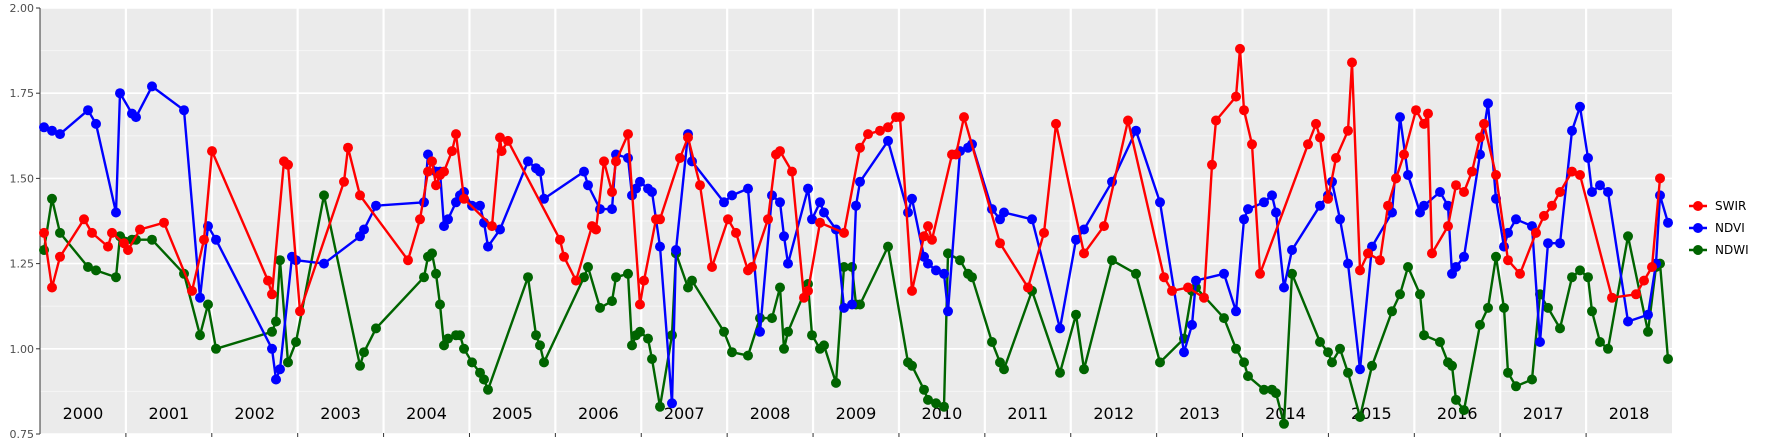 This screenshot has width=1773, height=442. What do you see at coordinates (1698, 250) in the screenshot?
I see `legend-key-ndwi` at bounding box center [1698, 250].